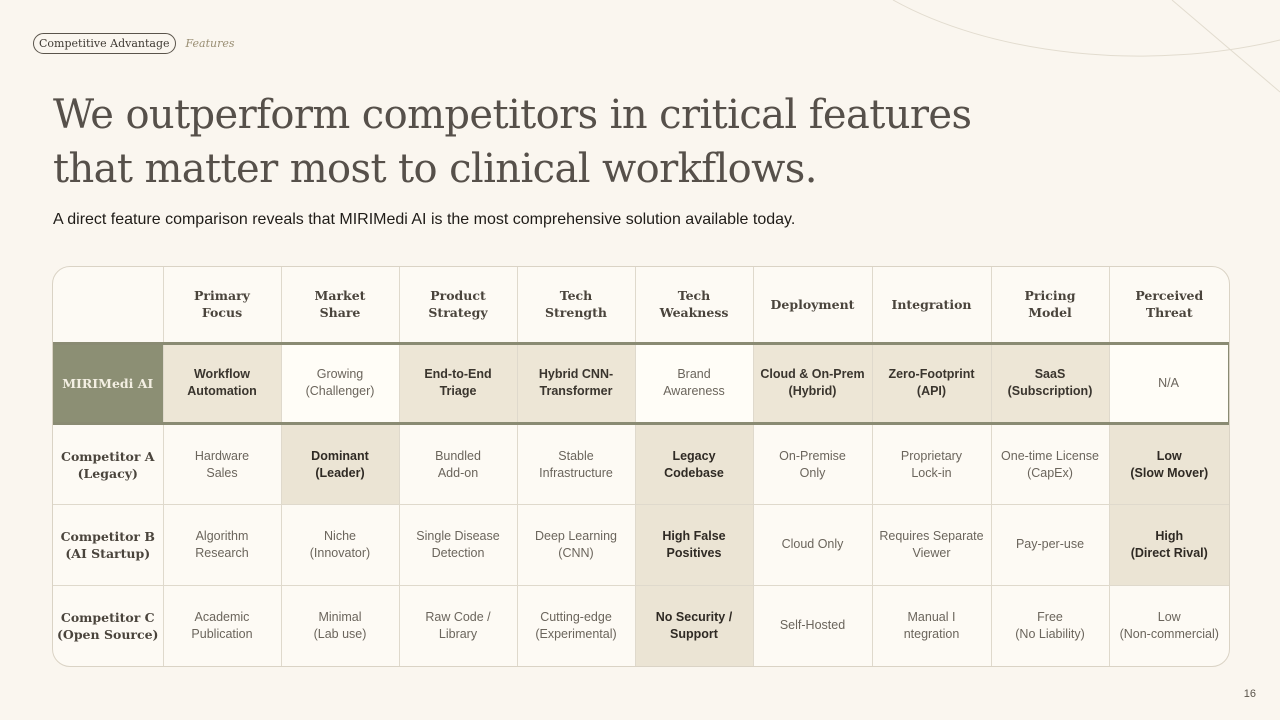  What do you see at coordinates (1050, 313) in the screenshot?
I see `text-line: Model` at bounding box center [1050, 313].